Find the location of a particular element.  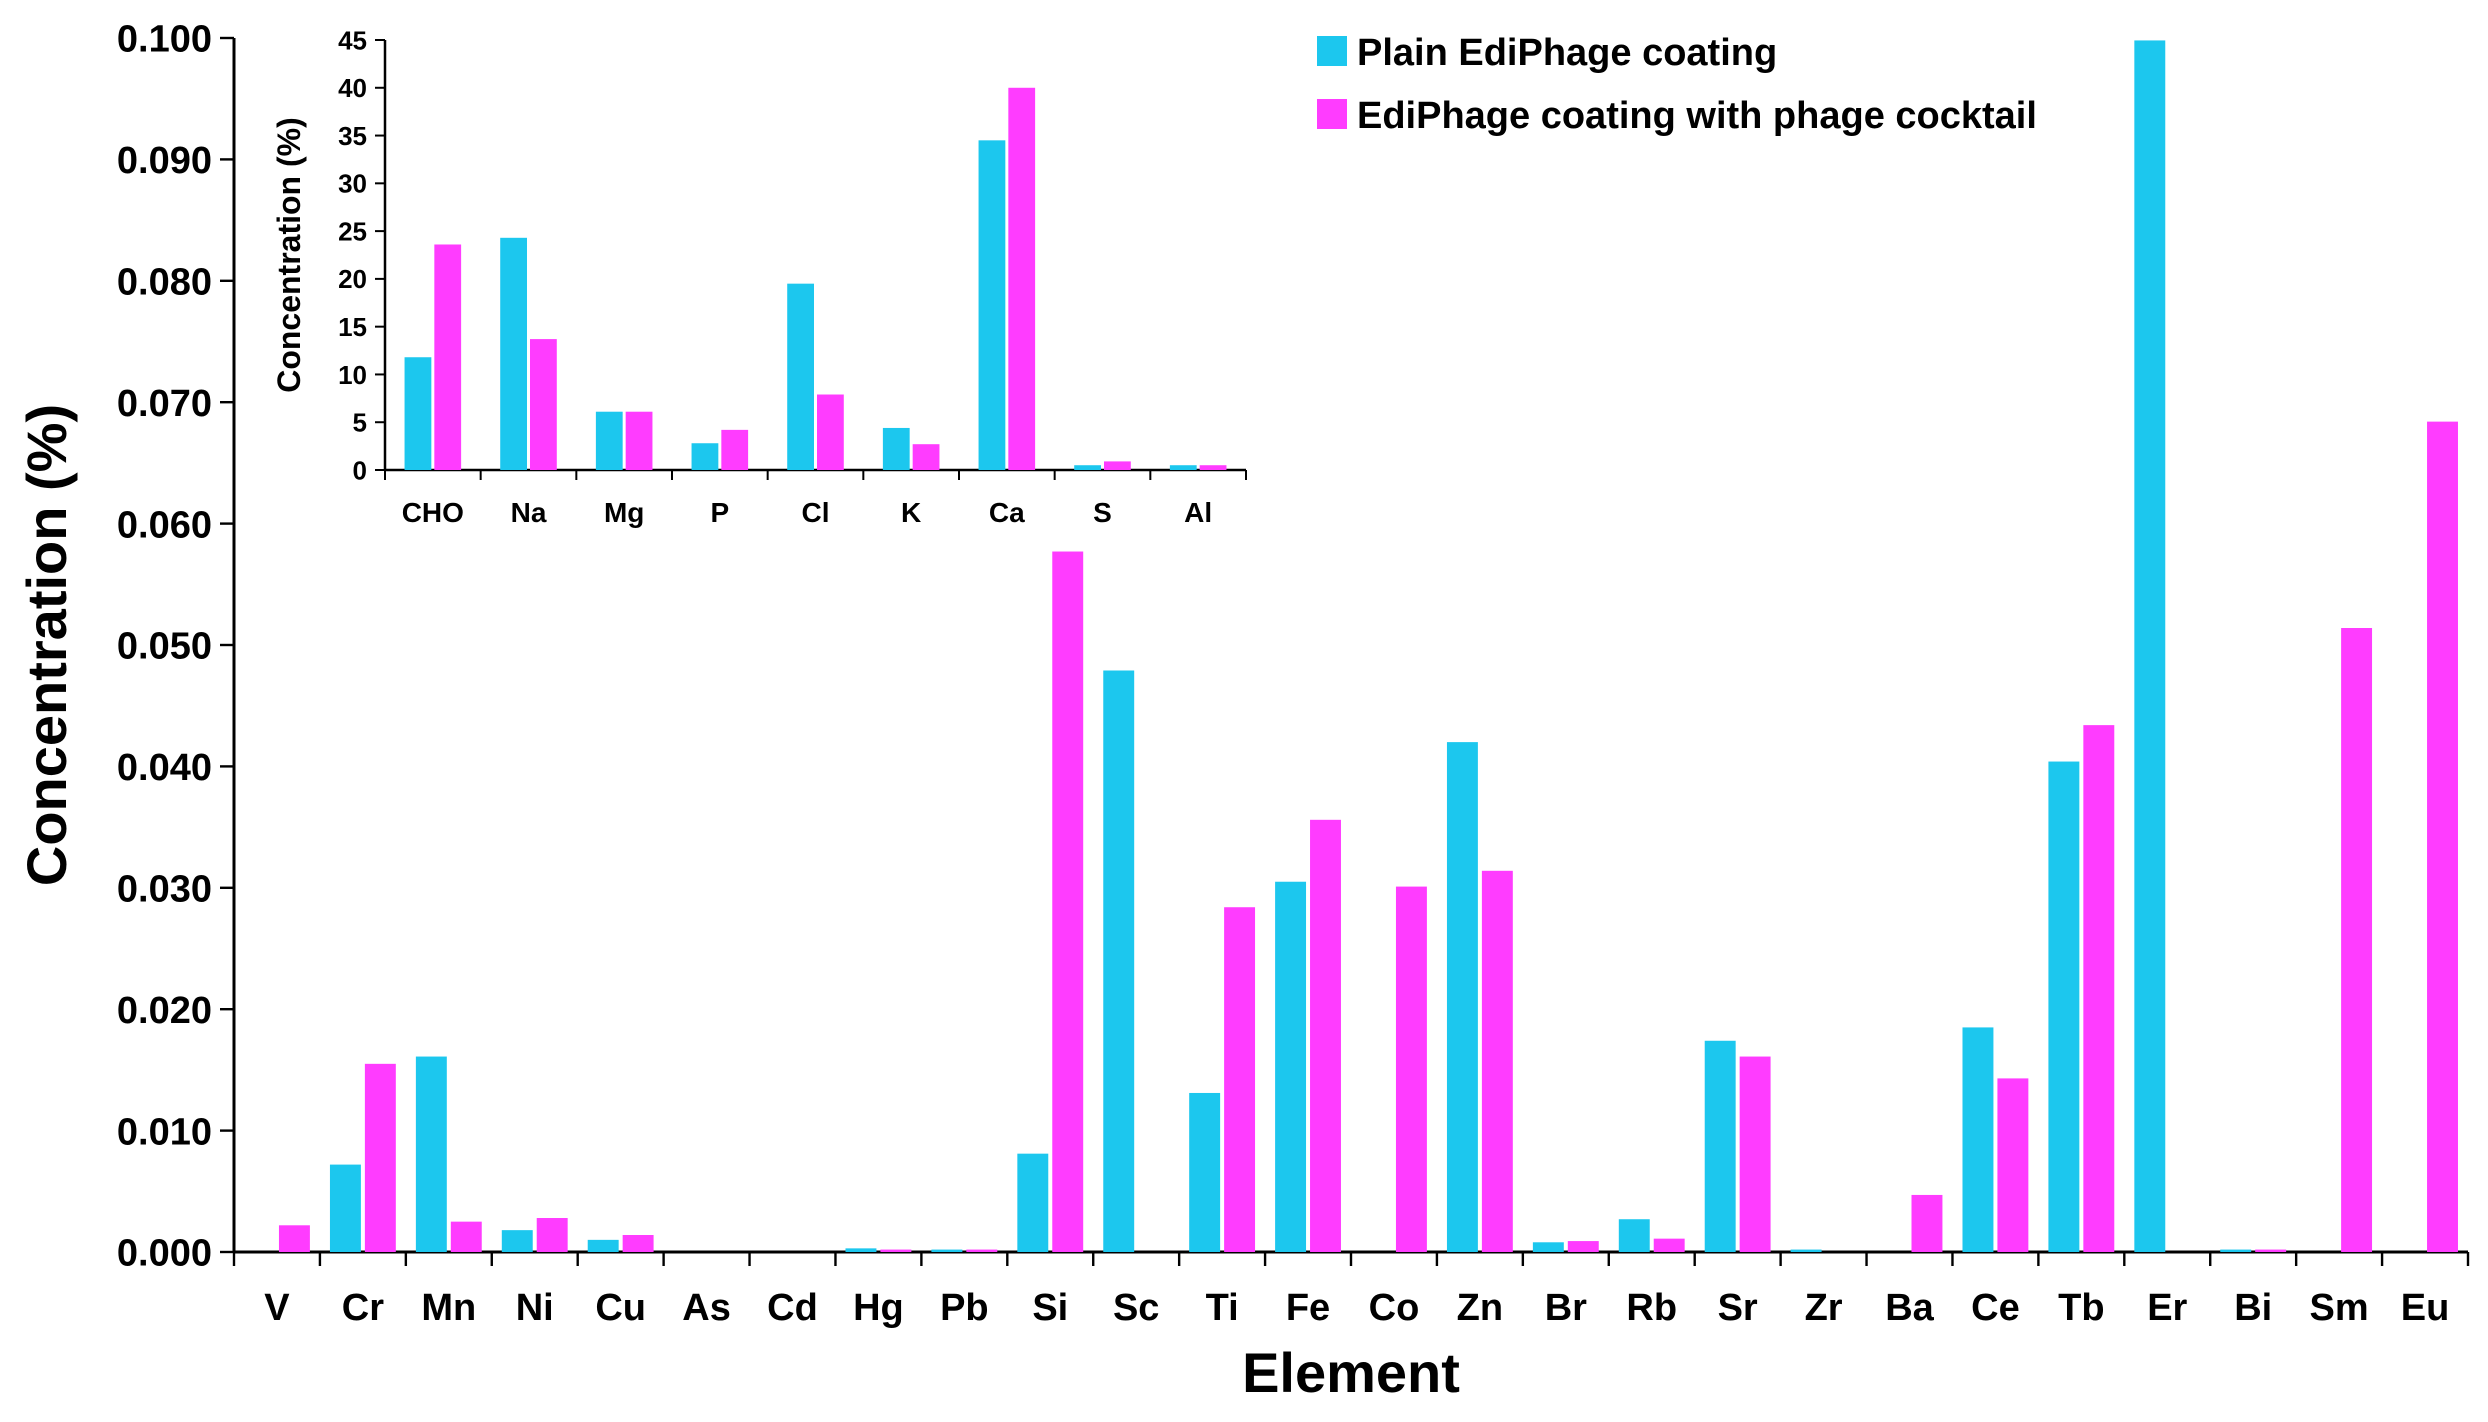

inset-x-tick-label: Cl is located at coordinates (816, 512).